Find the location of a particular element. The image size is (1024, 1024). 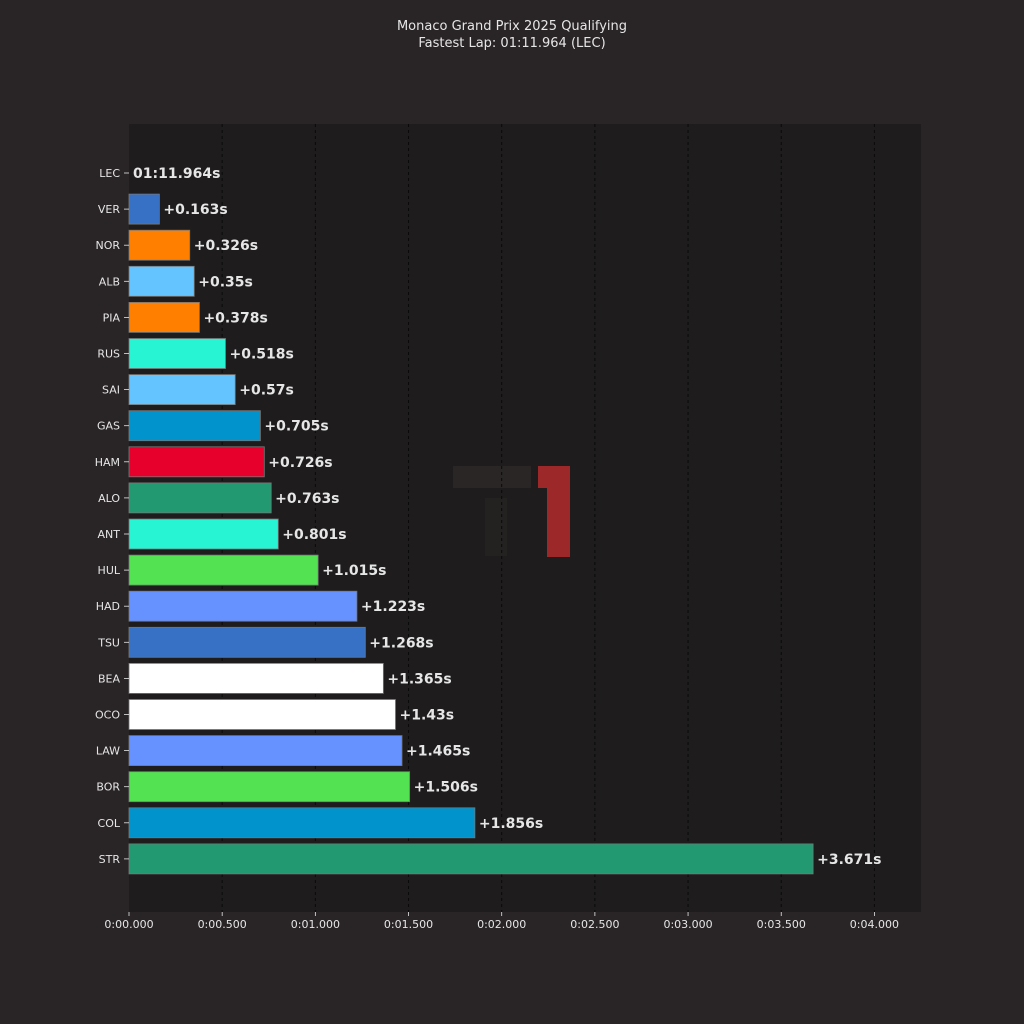

value-label: +1.268s is located at coordinates (401, 643).